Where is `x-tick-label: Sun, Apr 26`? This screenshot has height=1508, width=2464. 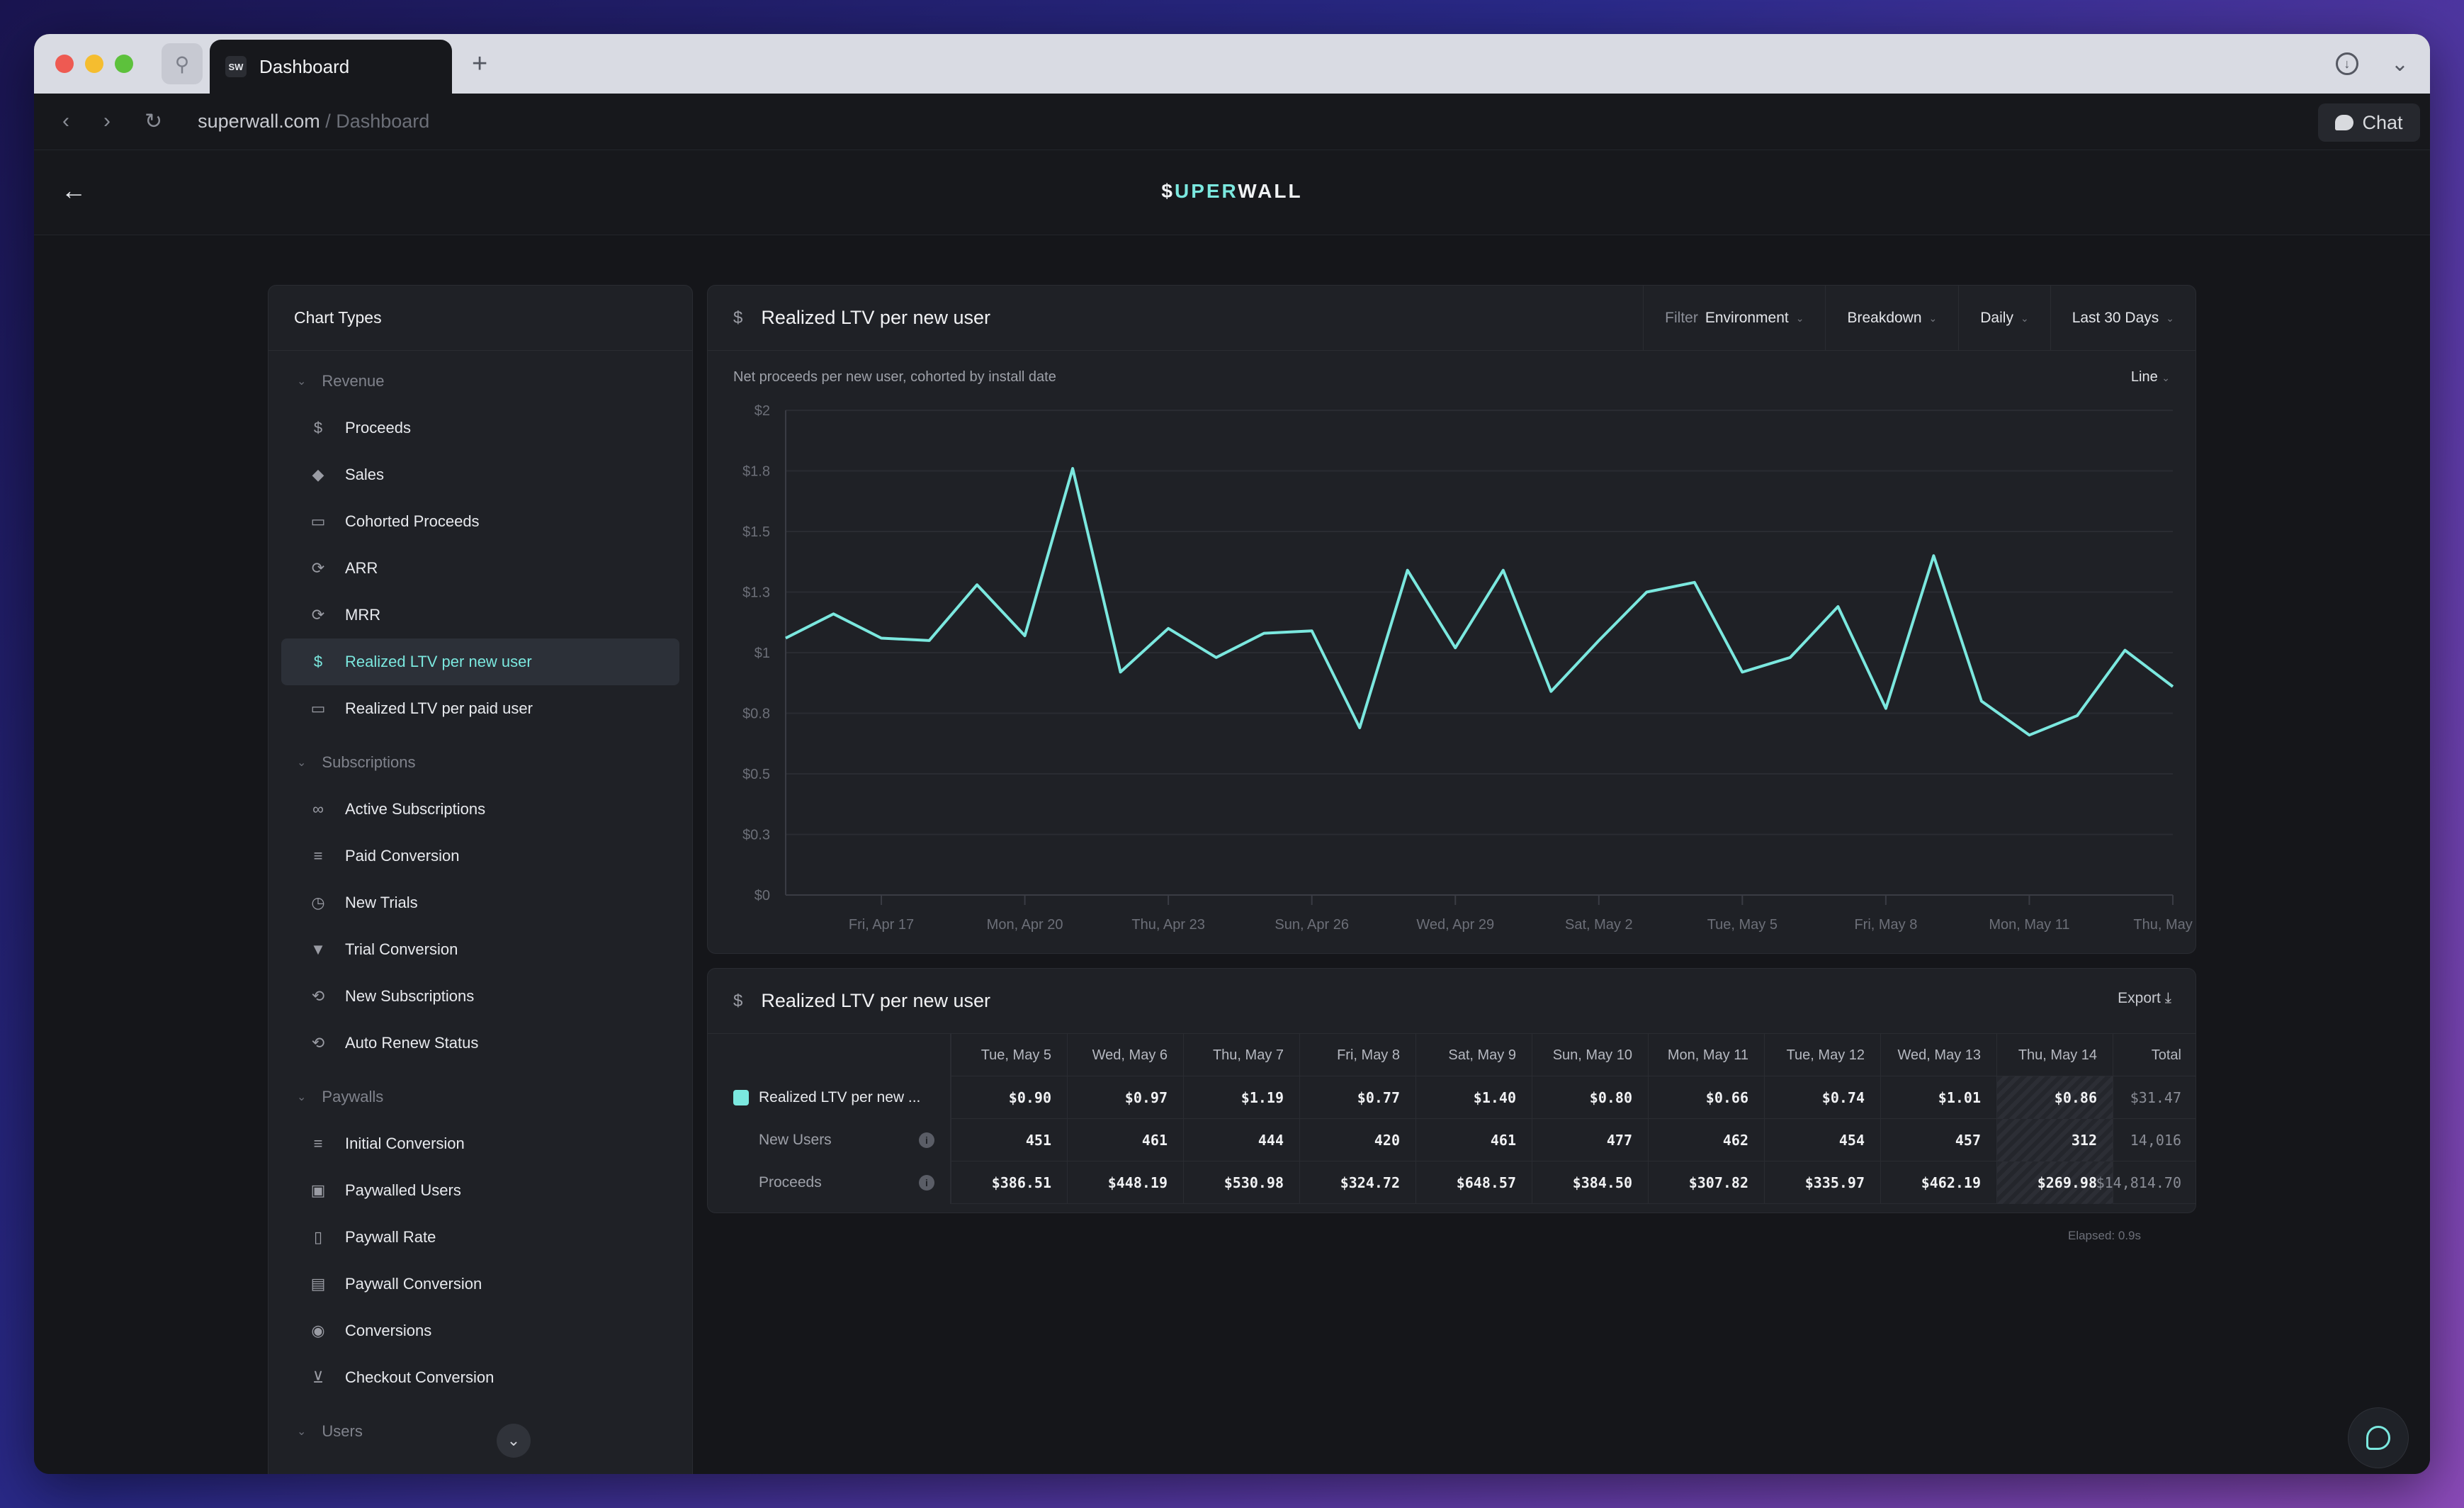
x-tick-label: Sun, Apr 26 is located at coordinates (1312, 925).